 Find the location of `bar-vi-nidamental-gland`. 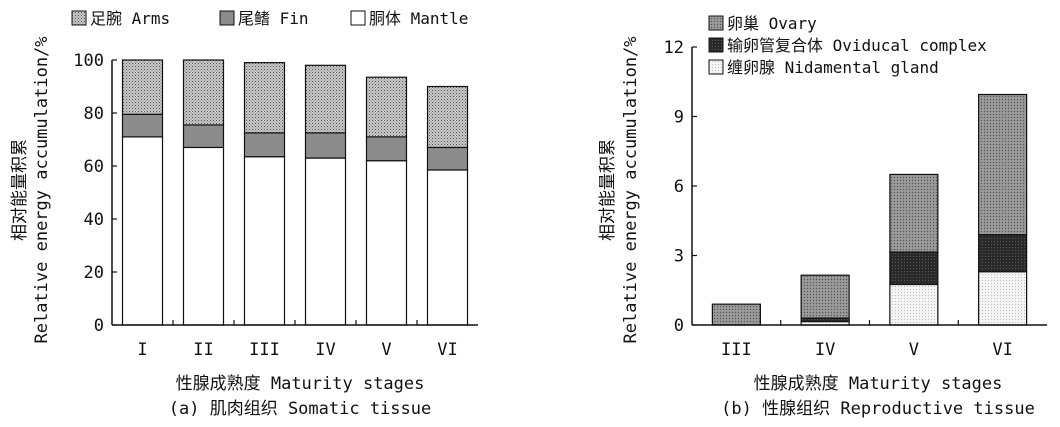

bar-vi-nidamental-gland is located at coordinates (1003, 298).